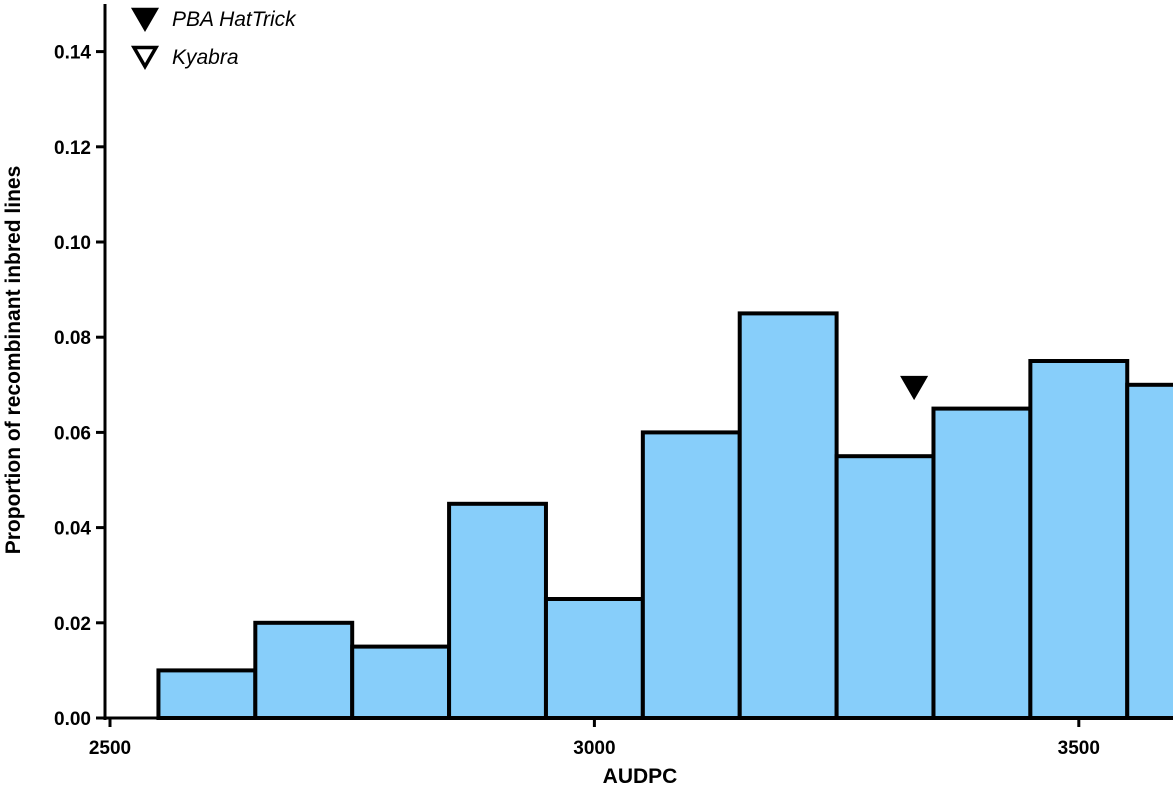 This screenshot has height=789, width=1173. What do you see at coordinates (72, 624) in the screenshot?
I see `y-tick-label: 0.02` at bounding box center [72, 624].